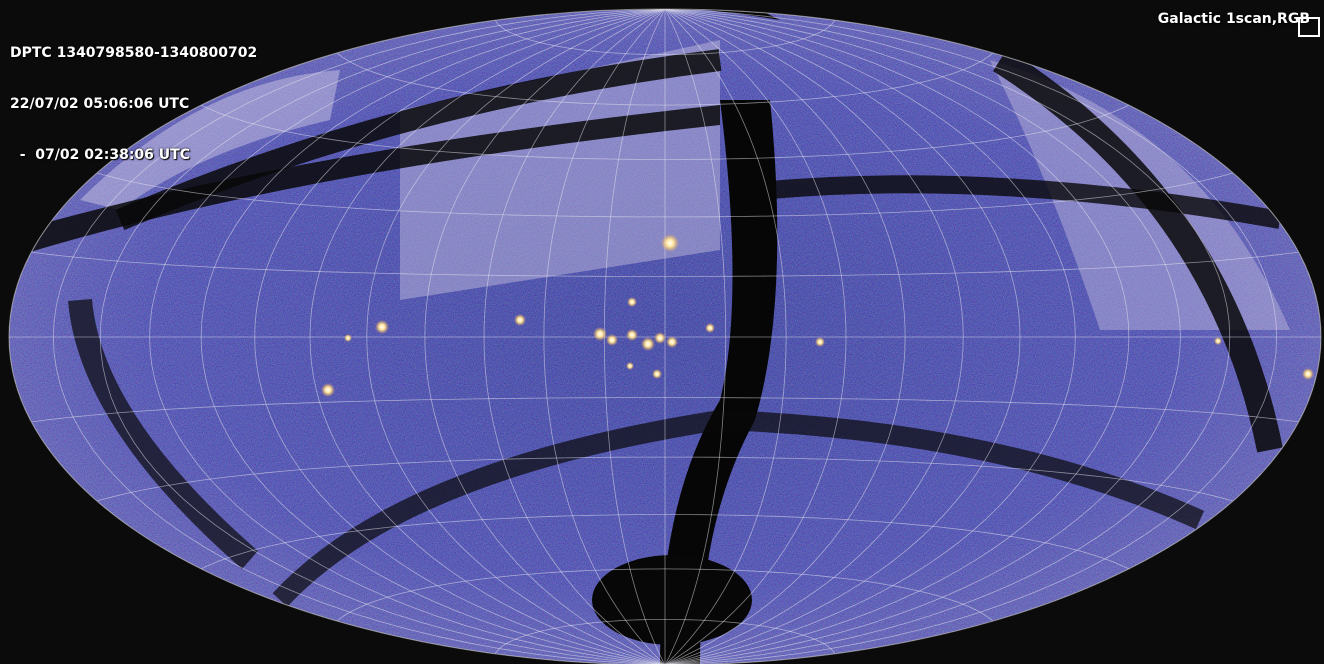 The image size is (1324, 664). What do you see at coordinates (100, 155) in the screenshot?
I see `info-line: - 07/02 02:38:06 UTC` at bounding box center [100, 155].